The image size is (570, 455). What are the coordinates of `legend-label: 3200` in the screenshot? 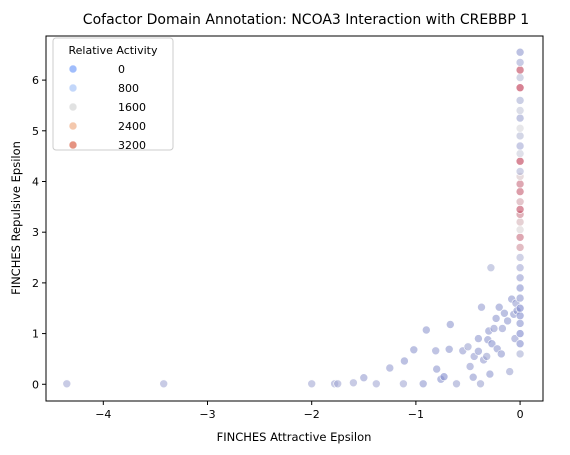 It's located at (132, 145).